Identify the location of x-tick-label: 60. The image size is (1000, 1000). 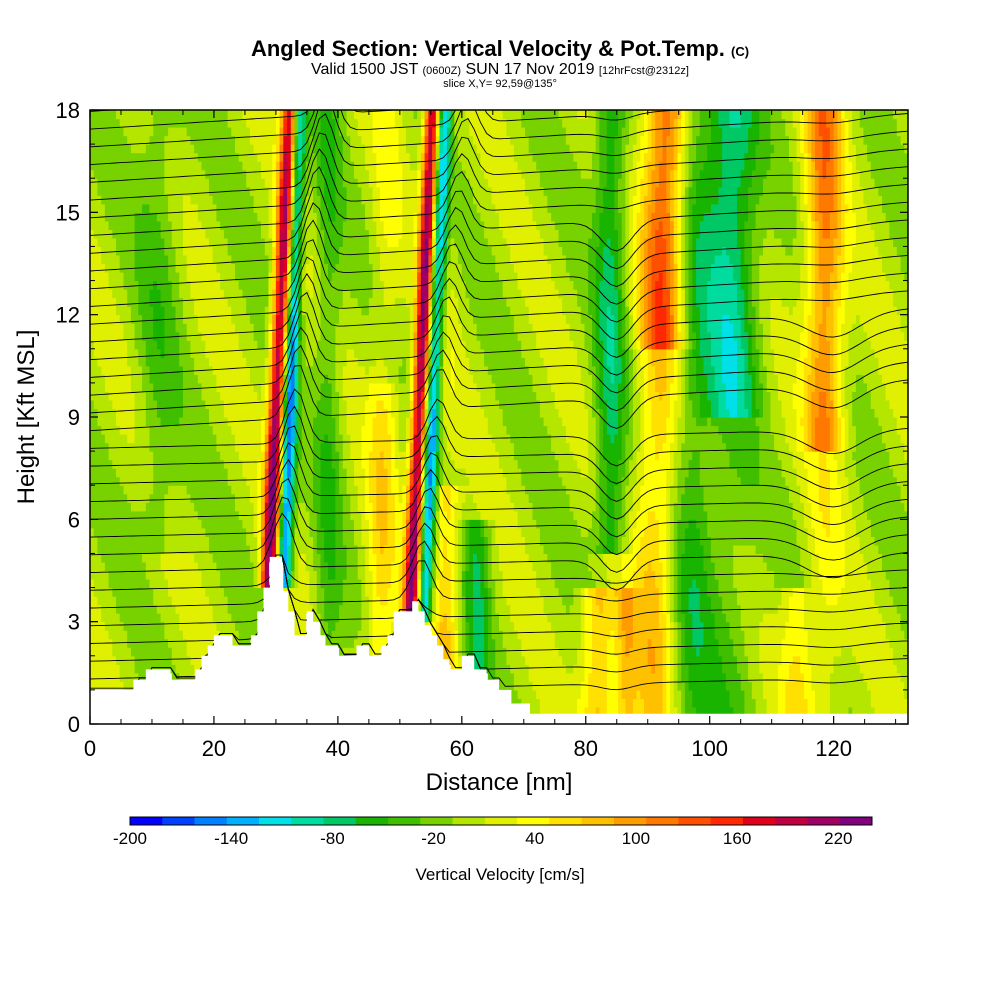
(462, 748).